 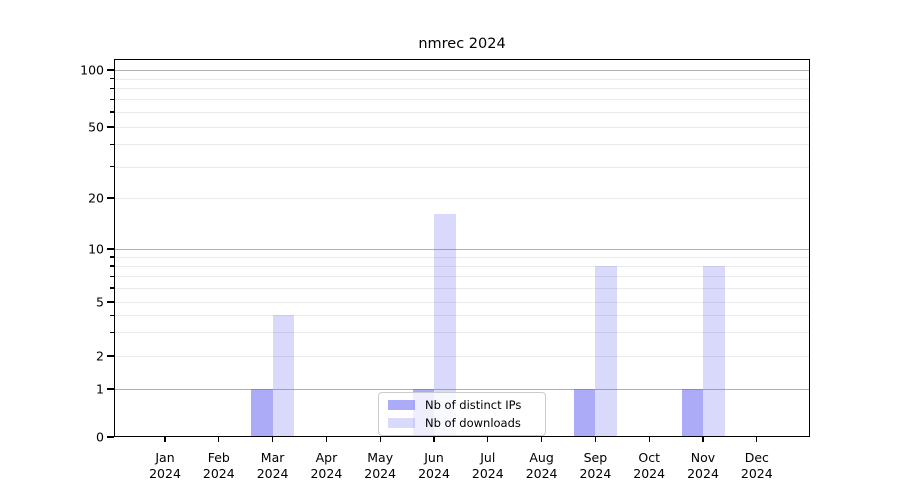 What do you see at coordinates (714, 351) in the screenshot?
I see `bar-downloads-nov` at bounding box center [714, 351].